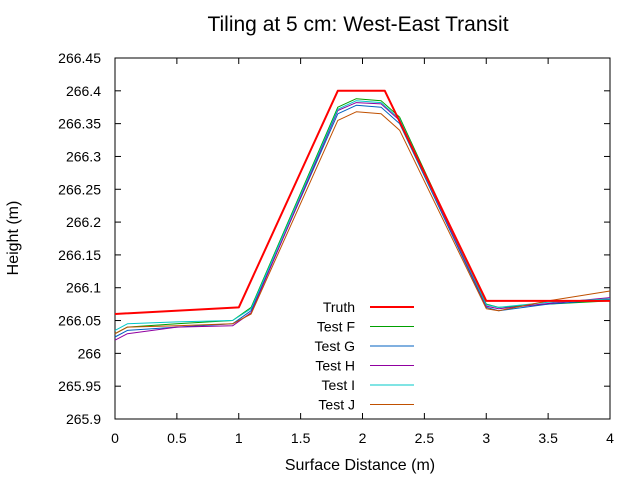 This screenshot has height=480, width=640. Describe the element at coordinates (335, 346) in the screenshot. I see `legend-label: Test G` at that location.